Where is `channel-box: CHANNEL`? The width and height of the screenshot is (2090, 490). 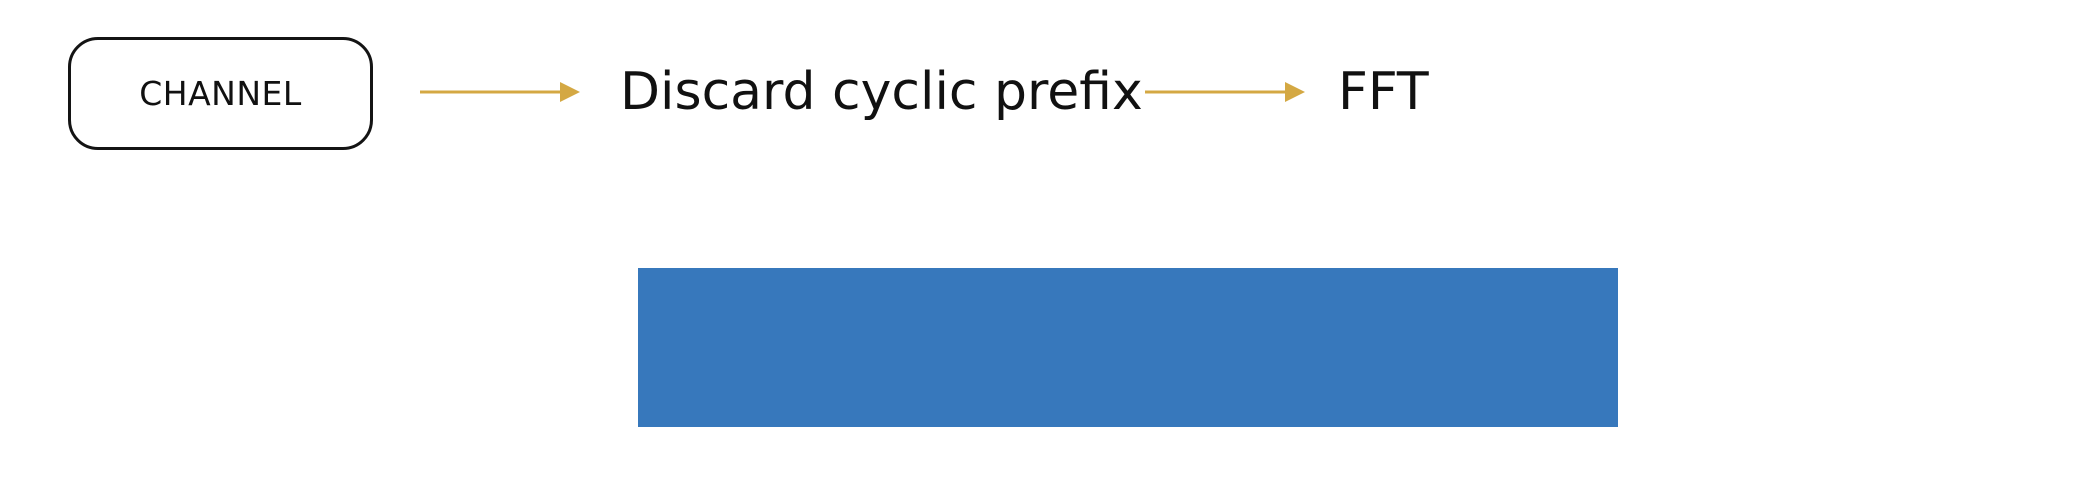 channel-box: CHANNEL is located at coordinates (220, 93).